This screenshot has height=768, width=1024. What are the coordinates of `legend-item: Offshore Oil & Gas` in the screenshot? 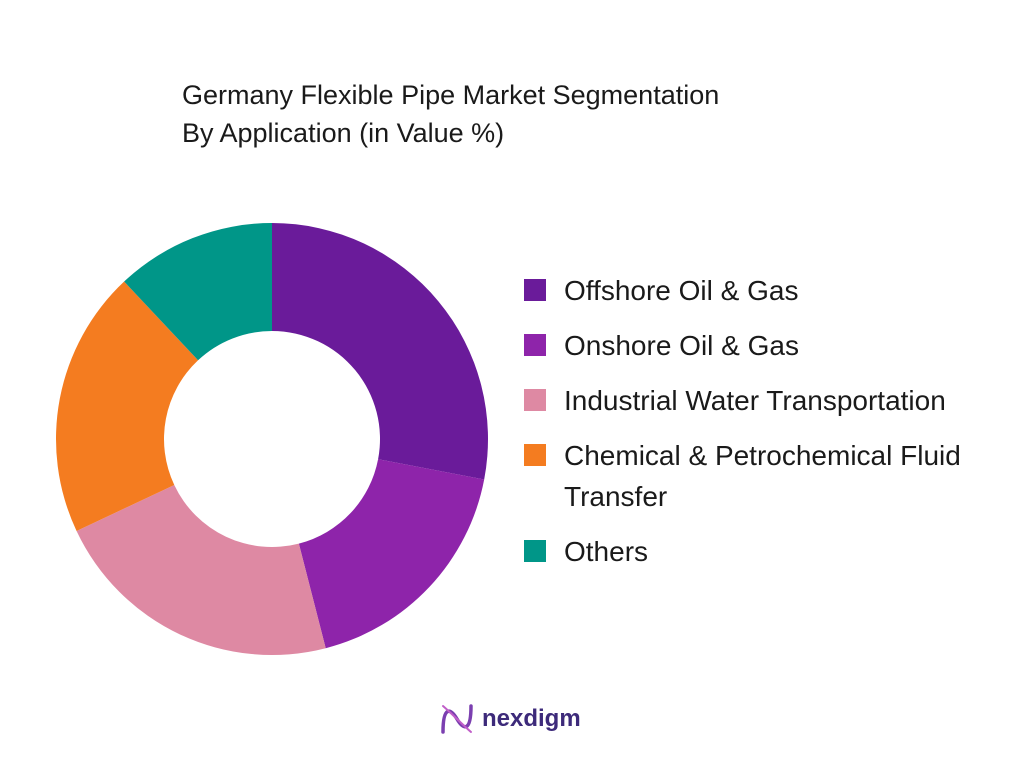 It's located at (744, 290).